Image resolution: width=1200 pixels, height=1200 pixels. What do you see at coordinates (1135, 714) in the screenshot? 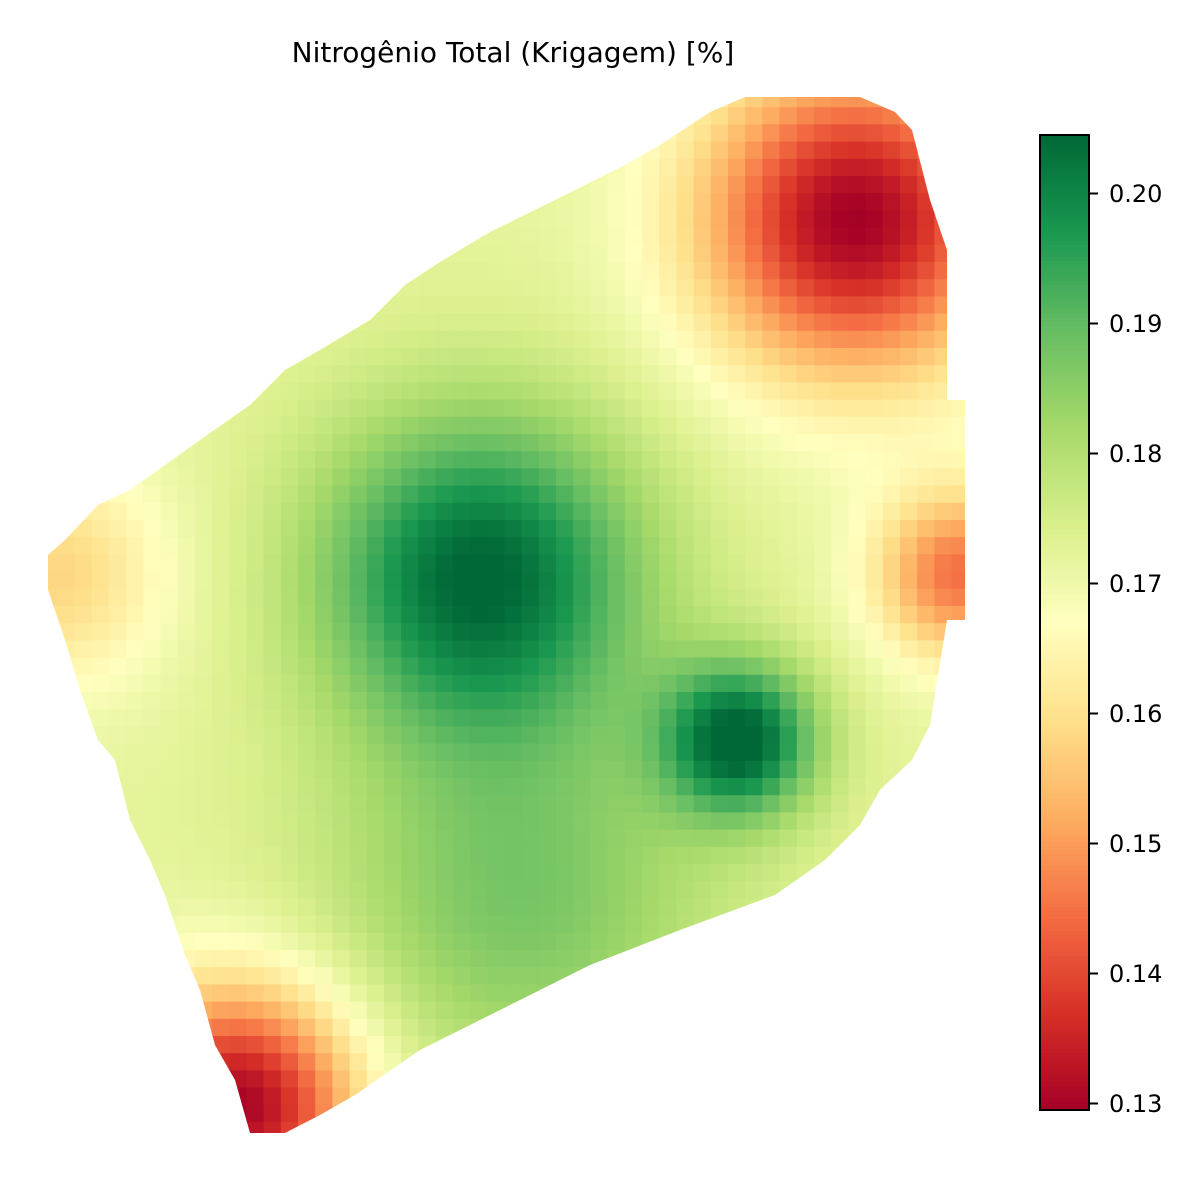
I see `colorbar-tick-label: 0.16` at bounding box center [1135, 714].